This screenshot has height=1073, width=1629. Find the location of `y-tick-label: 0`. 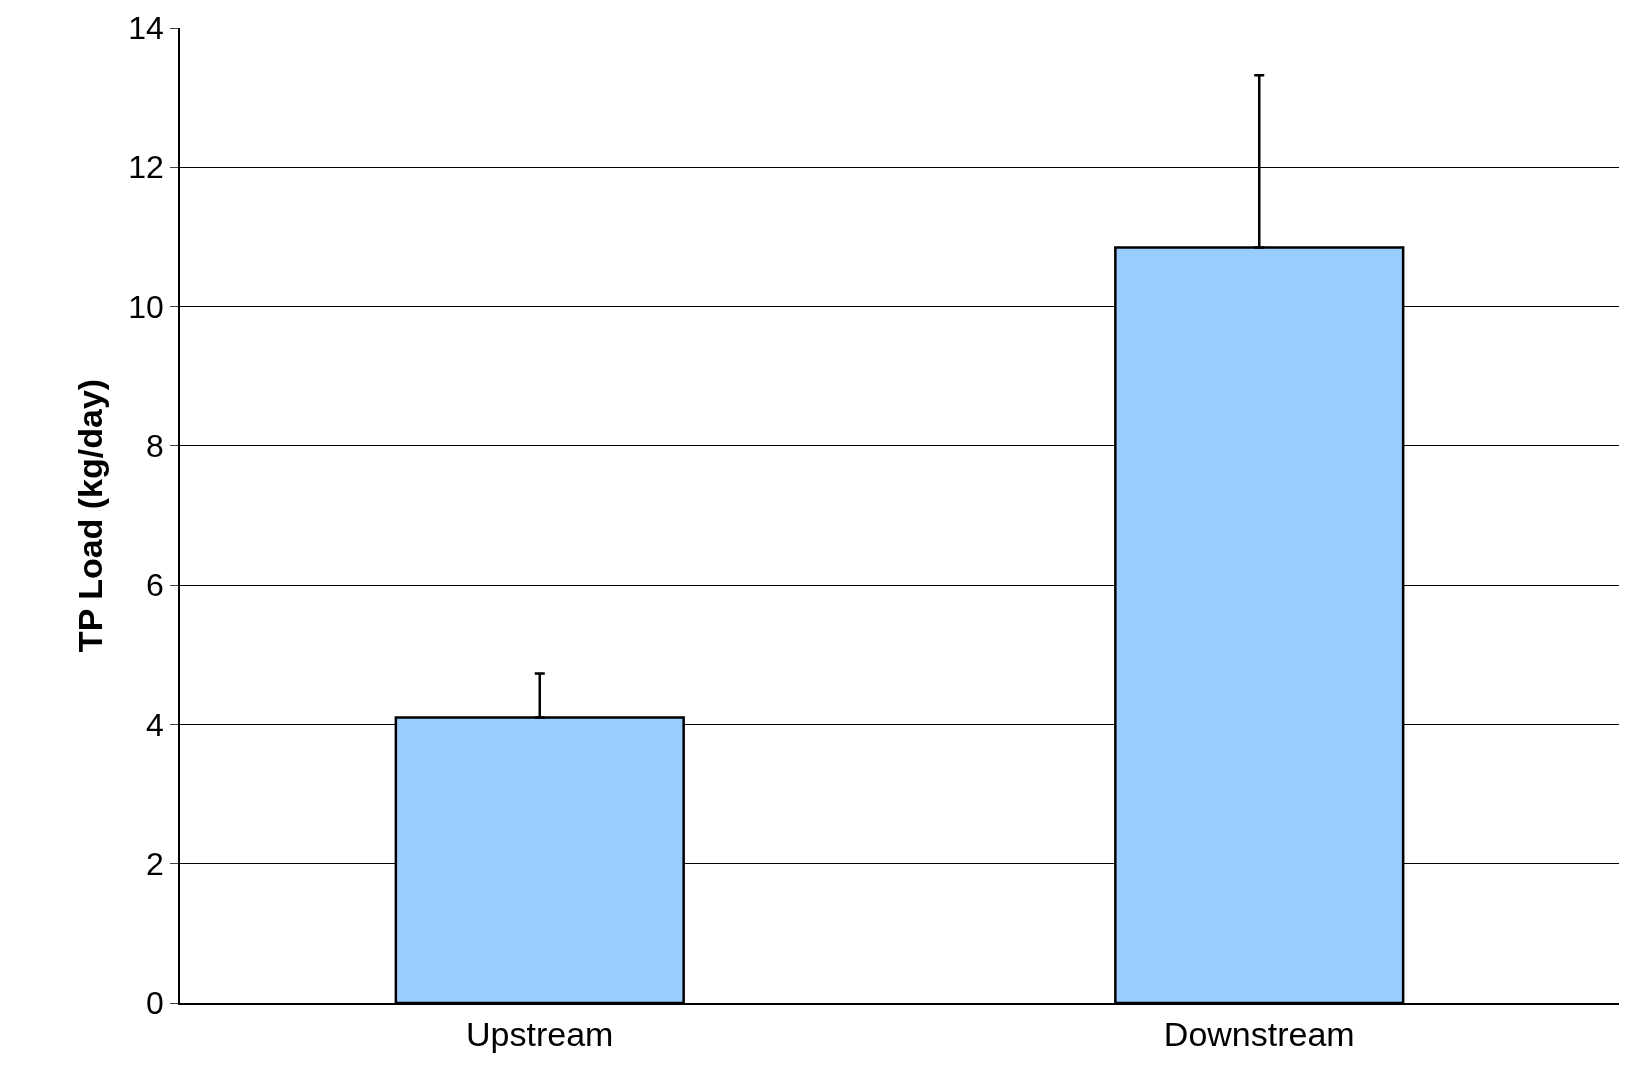

y-tick-label: 0 is located at coordinates (155, 1003).